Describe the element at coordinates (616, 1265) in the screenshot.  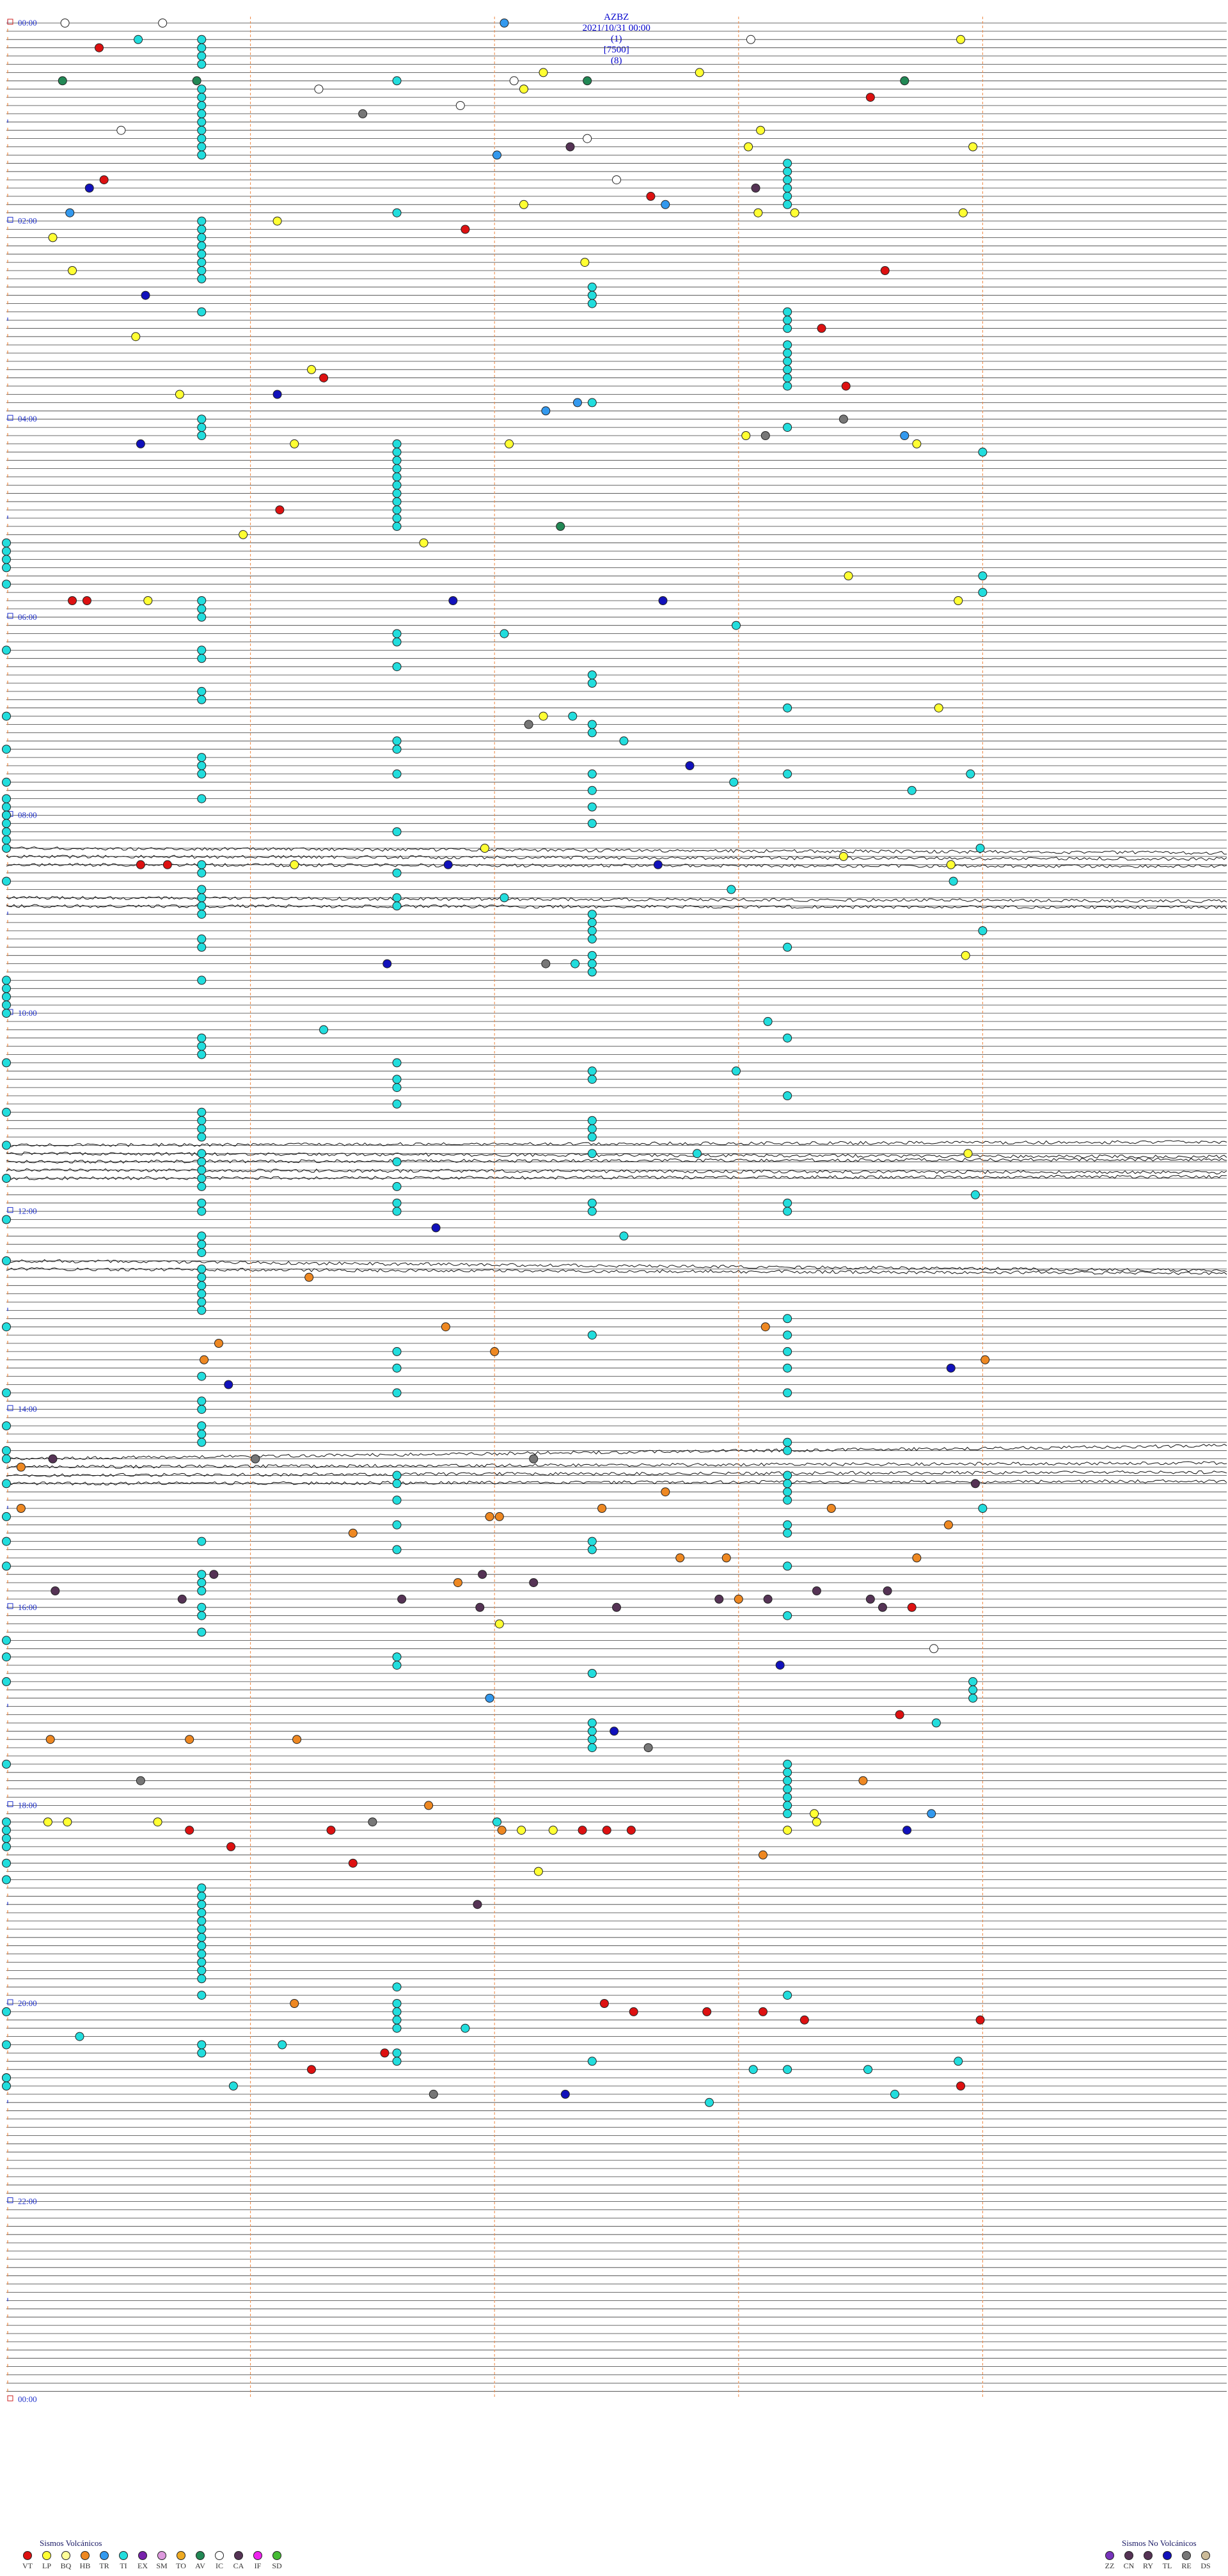
I see `seismic-signal` at that location.